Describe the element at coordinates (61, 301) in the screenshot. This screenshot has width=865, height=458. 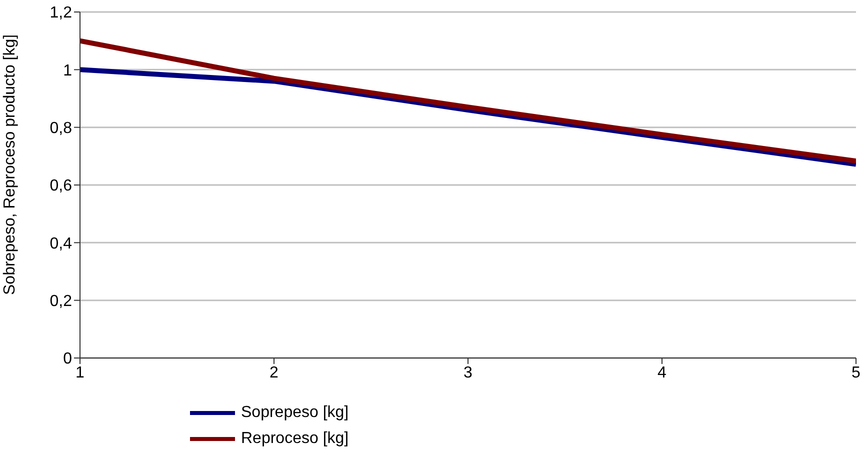
I see `y-tick-label: 0,2` at that location.